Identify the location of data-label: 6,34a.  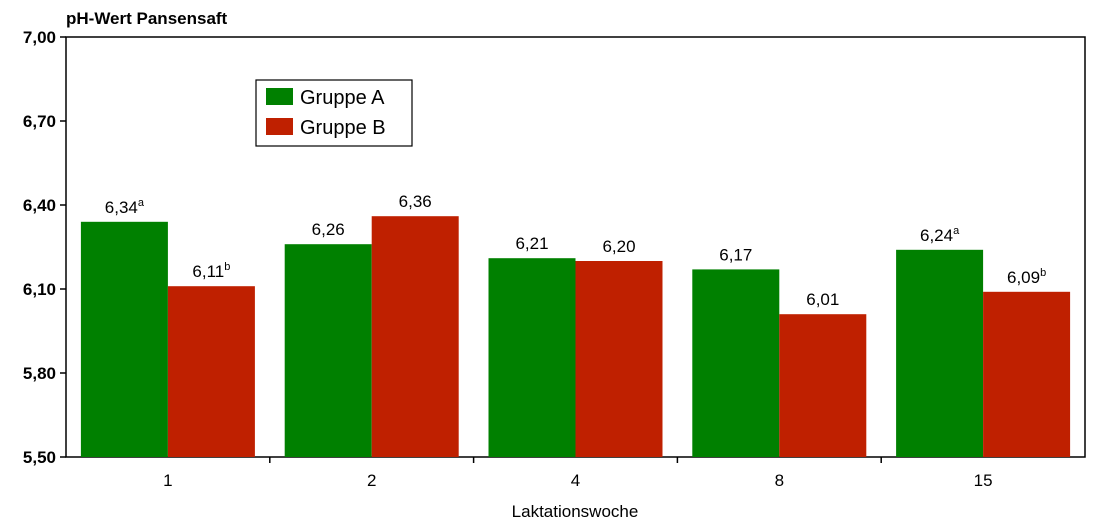
(125, 207).